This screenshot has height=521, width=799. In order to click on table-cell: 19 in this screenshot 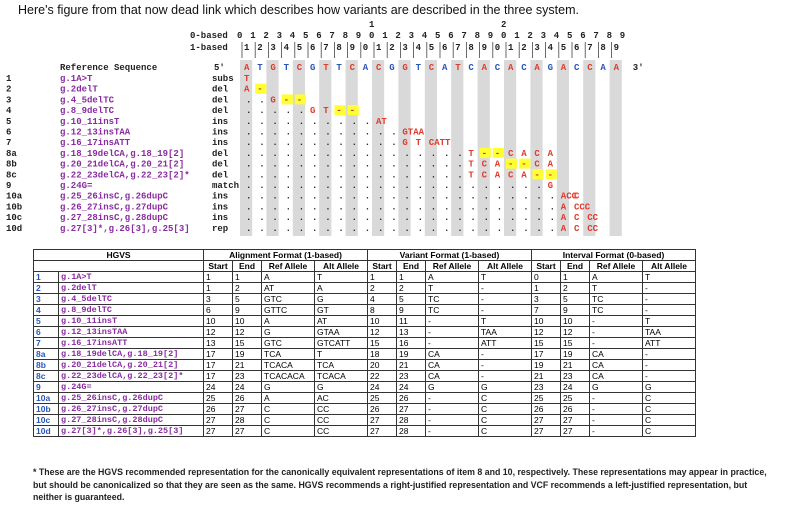, I will do `click(247, 354)`.